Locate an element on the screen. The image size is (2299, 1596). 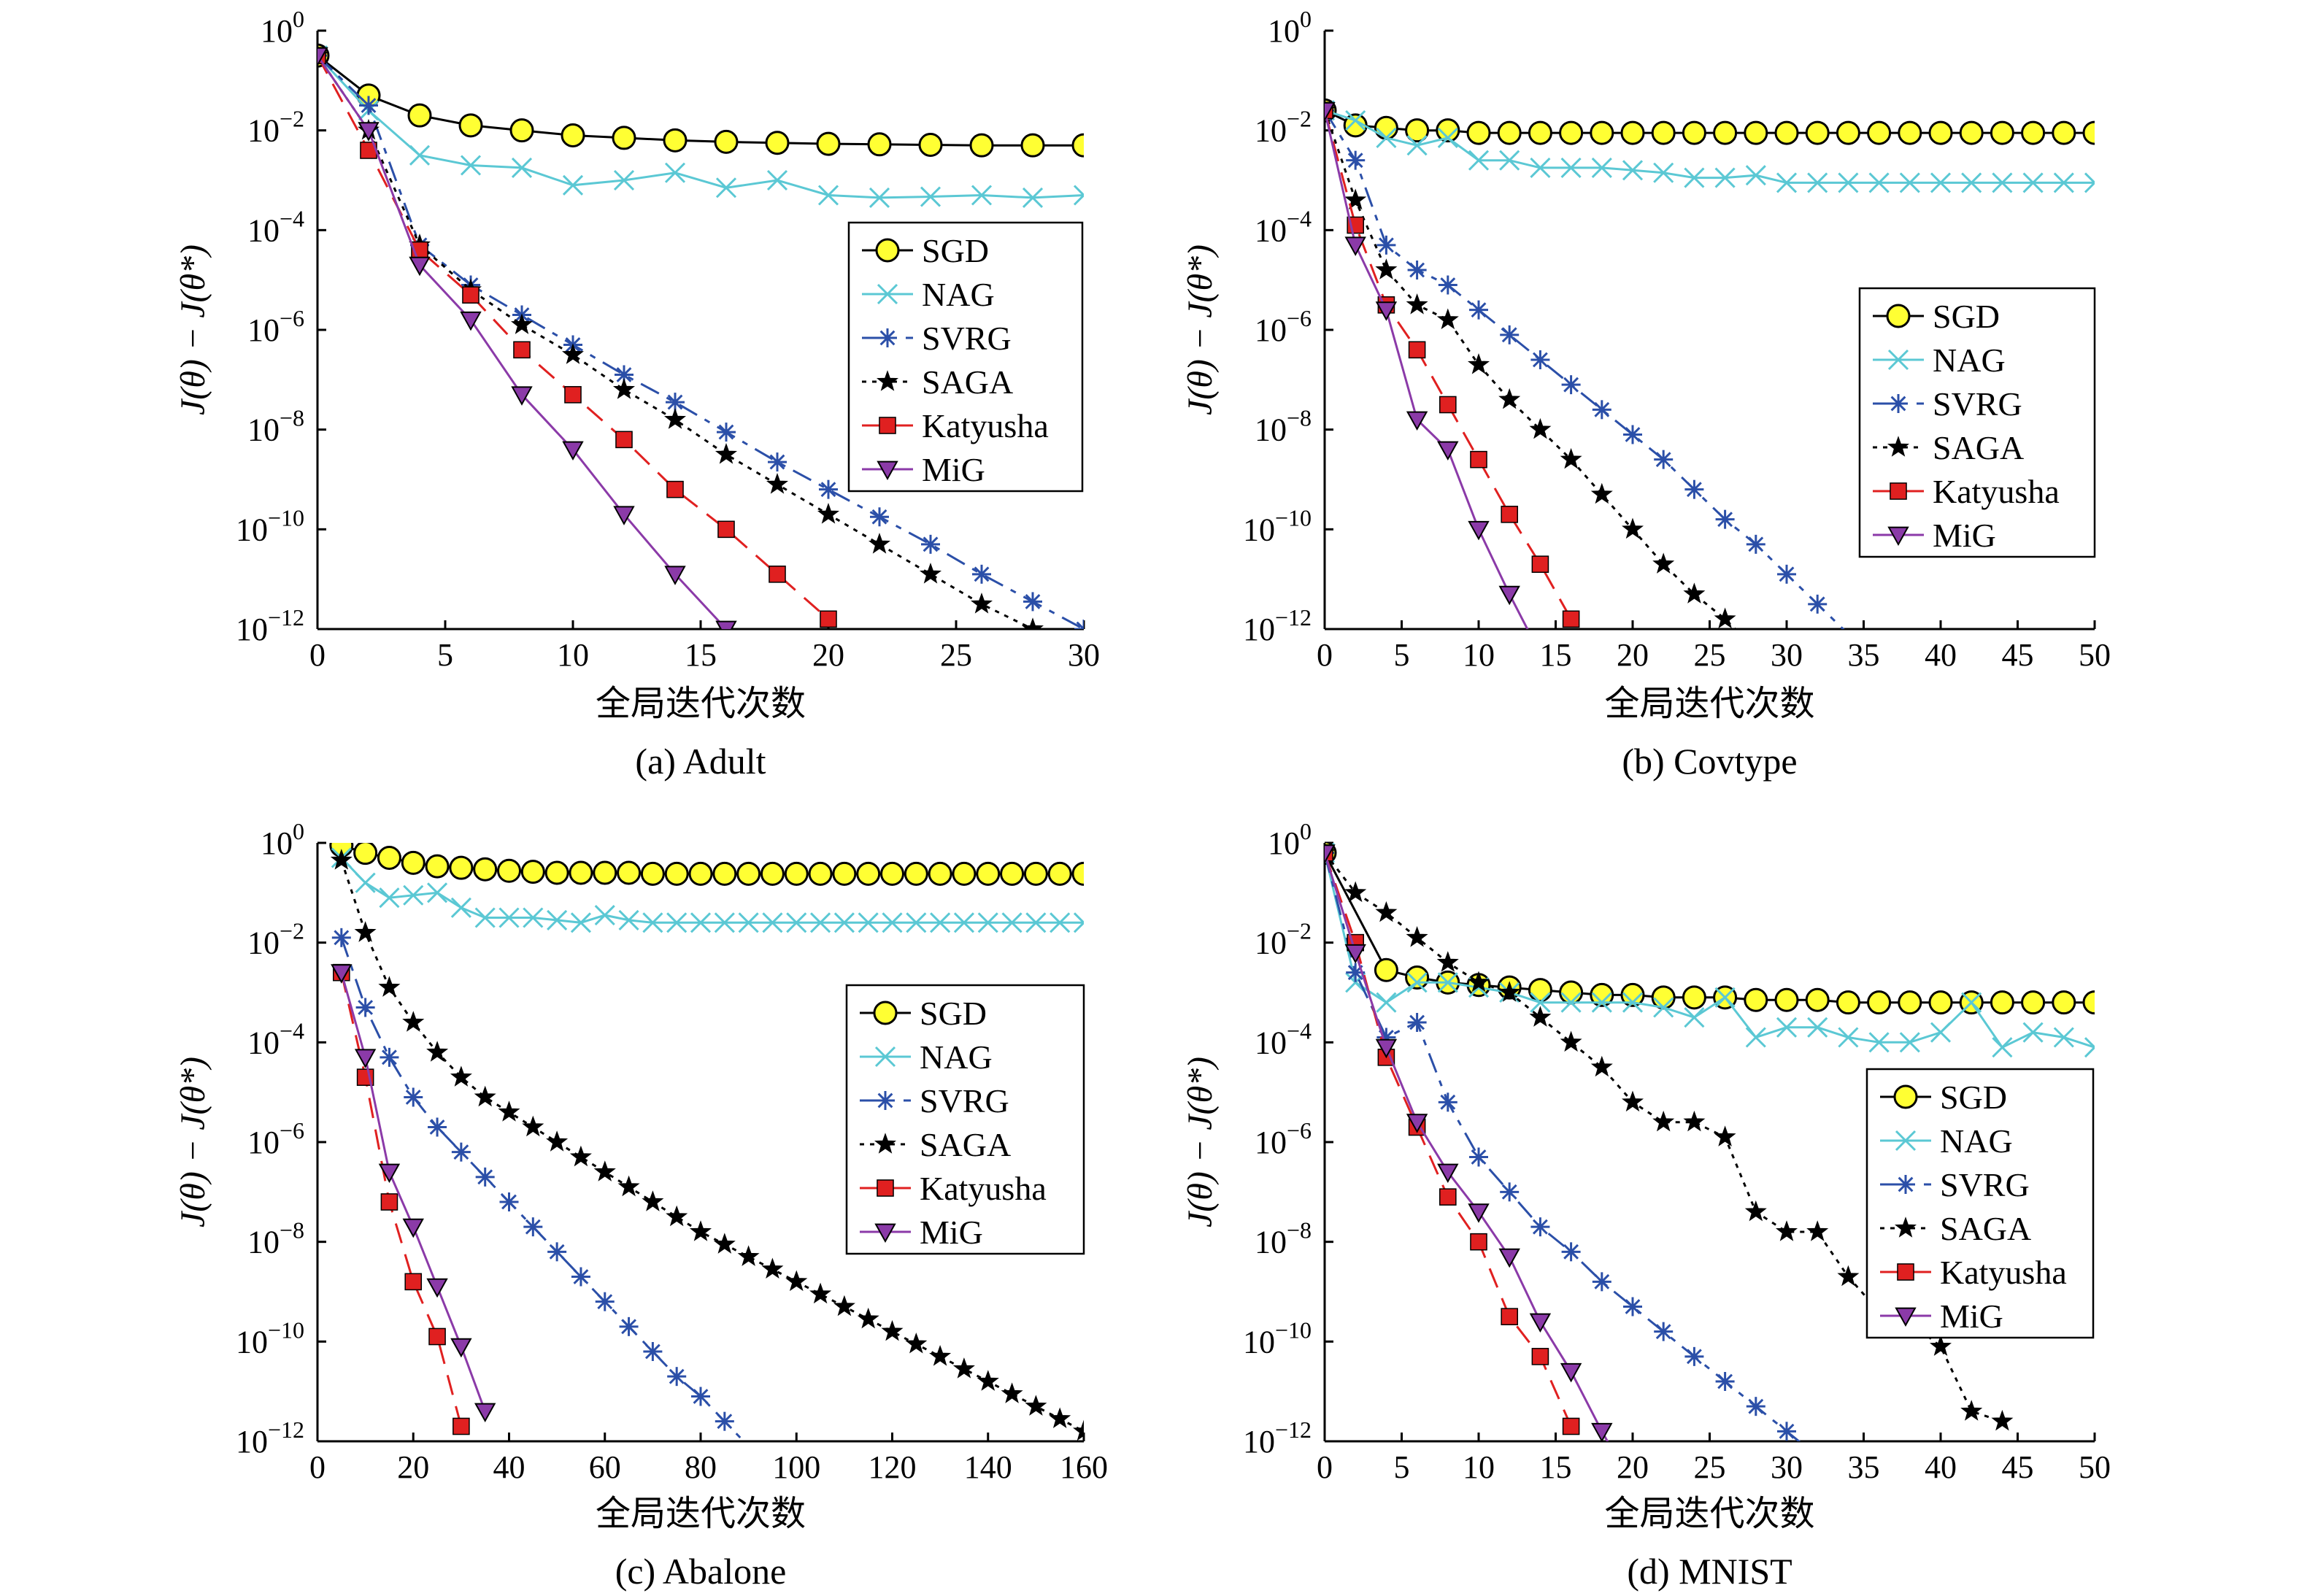
y-tick-label: 10⁰ is located at coordinates (1290, 27).